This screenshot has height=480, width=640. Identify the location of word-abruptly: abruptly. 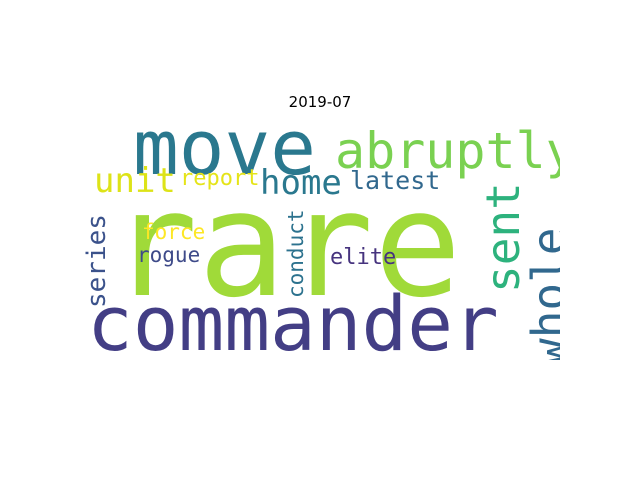
(447, 151).